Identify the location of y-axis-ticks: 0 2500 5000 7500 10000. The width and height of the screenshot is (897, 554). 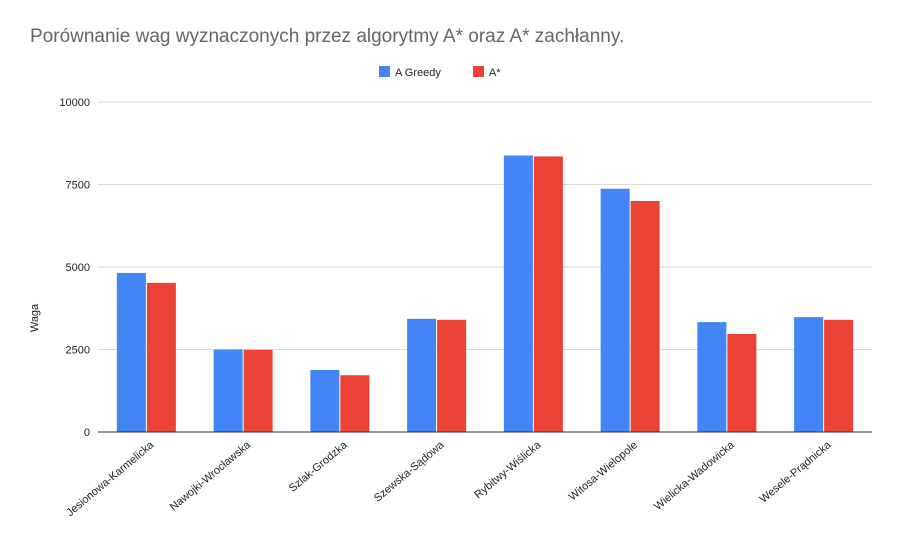
(74, 268).